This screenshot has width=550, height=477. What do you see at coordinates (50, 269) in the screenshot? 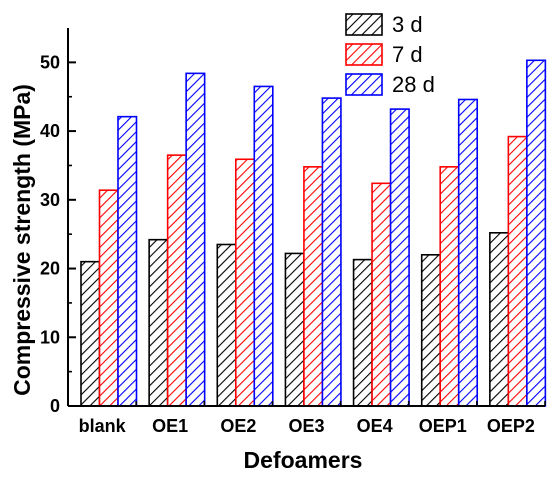
I see `y-tick-label: 20` at bounding box center [50, 269].